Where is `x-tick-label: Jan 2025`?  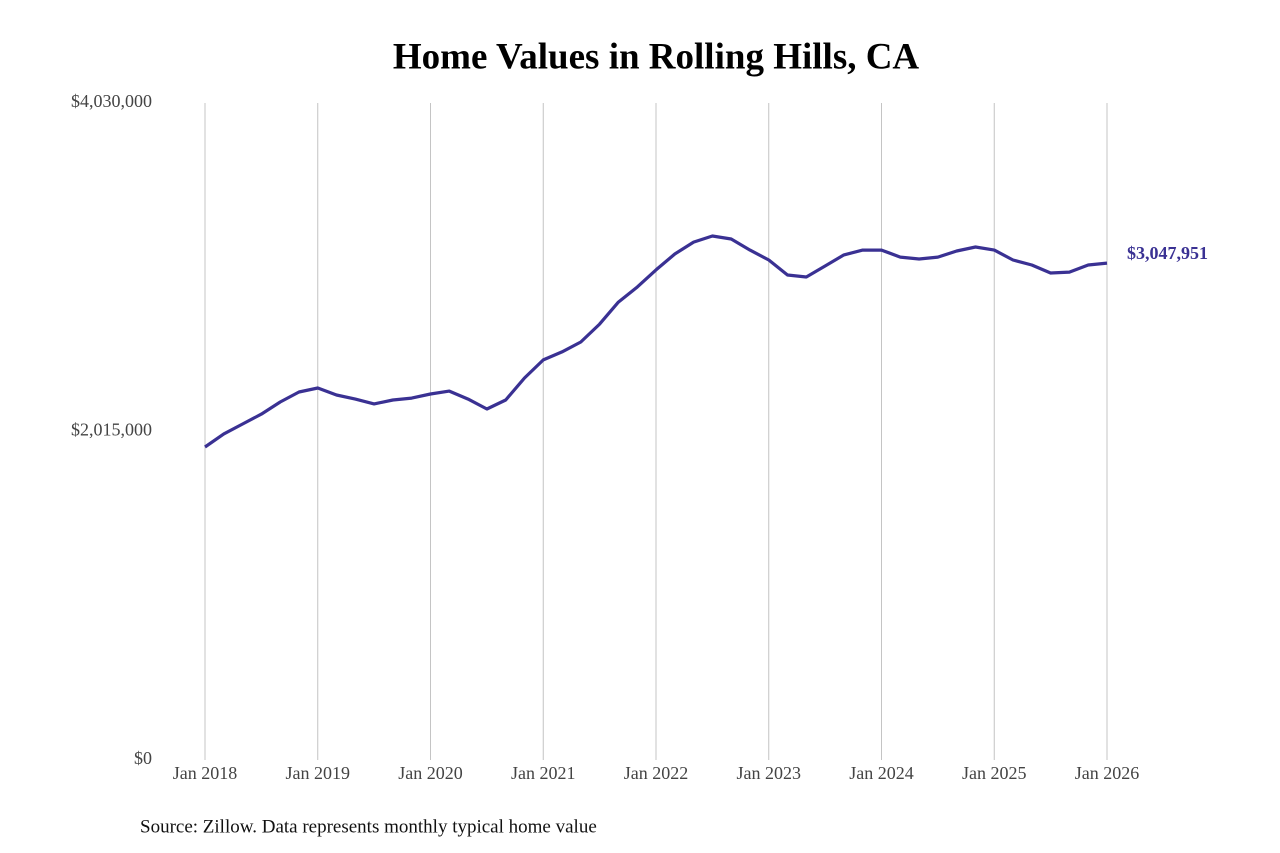 x-tick-label: Jan 2025 is located at coordinates (994, 773).